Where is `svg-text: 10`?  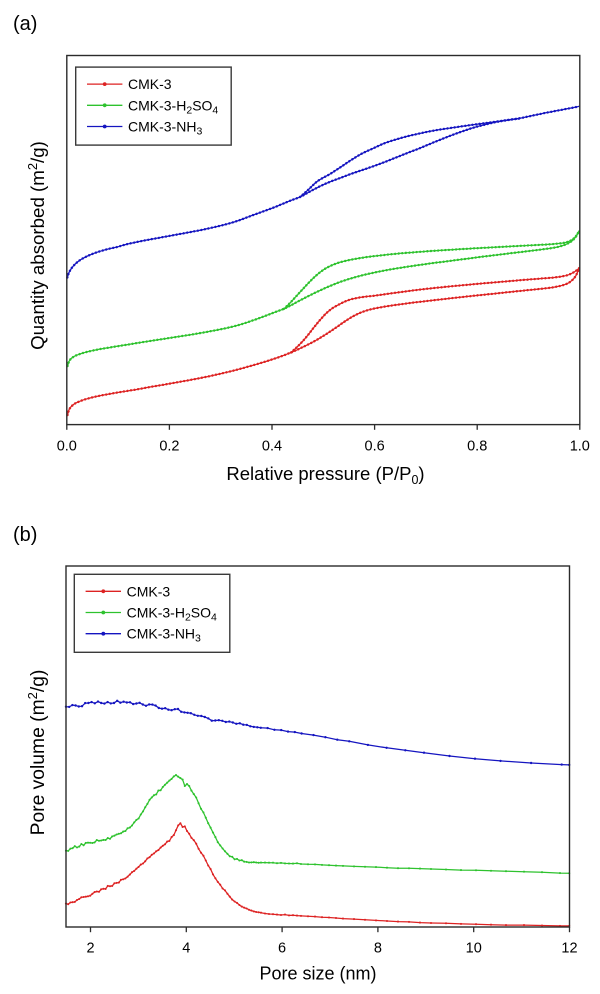
svg-text: 10 is located at coordinates (474, 949).